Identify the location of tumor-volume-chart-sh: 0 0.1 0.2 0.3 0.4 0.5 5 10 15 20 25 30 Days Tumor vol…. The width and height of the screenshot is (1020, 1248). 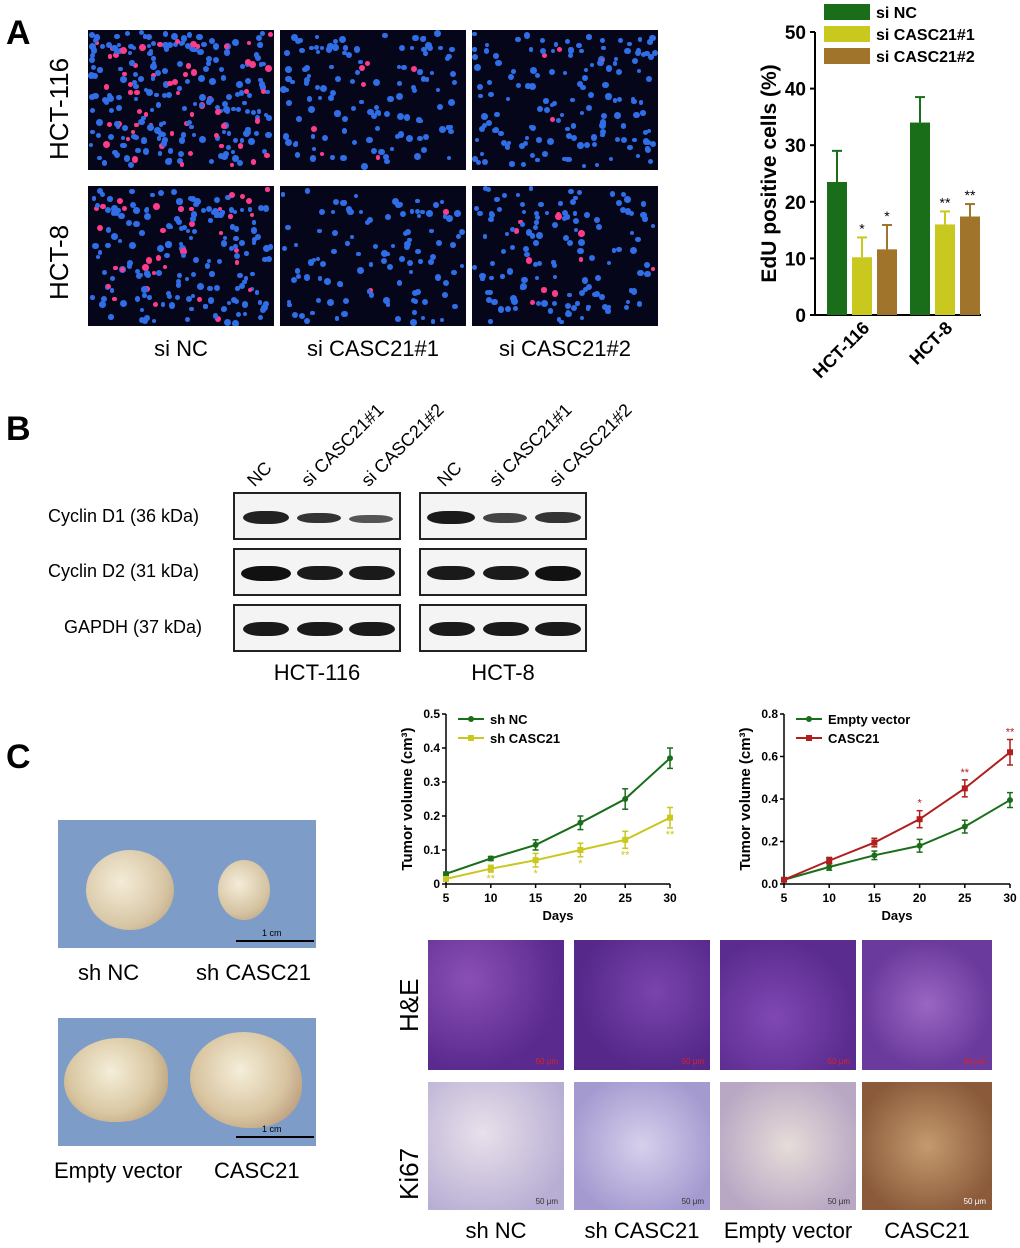
(538, 815).